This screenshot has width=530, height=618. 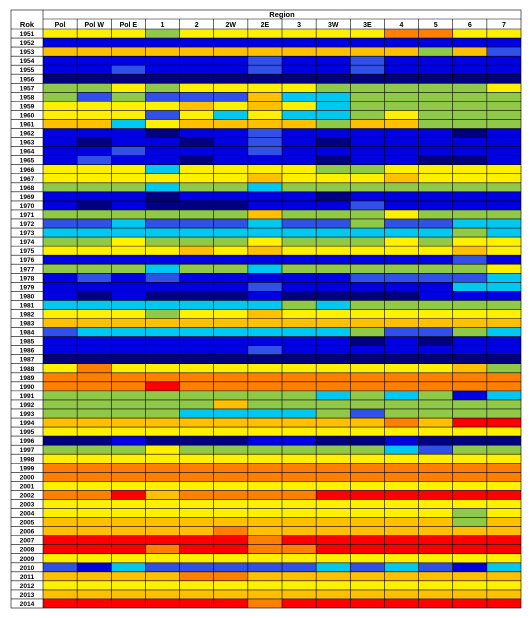 I want to click on year-label: 2000, so click(x=27, y=477).